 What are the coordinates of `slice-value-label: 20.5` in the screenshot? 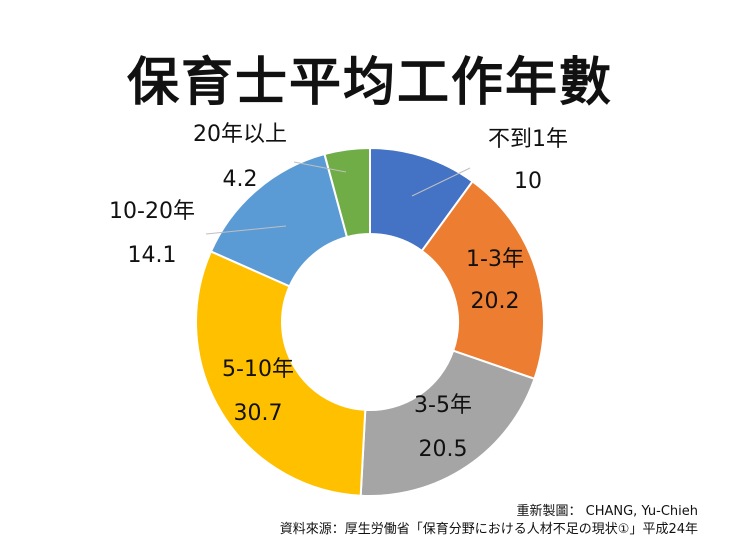 It's located at (443, 449).